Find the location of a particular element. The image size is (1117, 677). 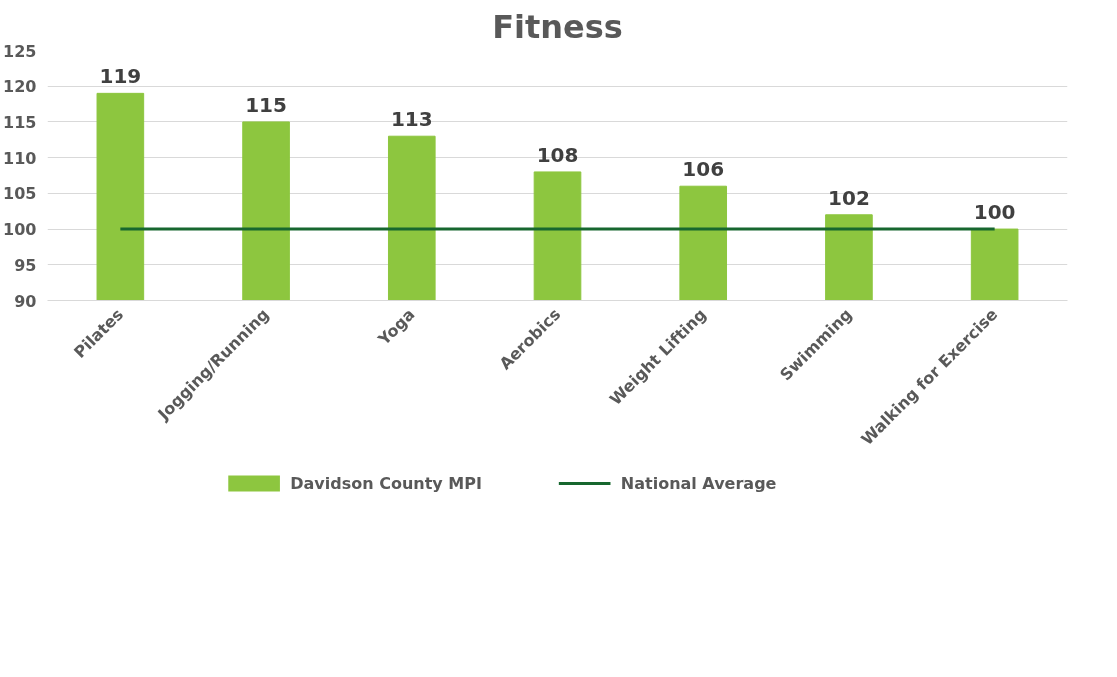

data-label: 100 is located at coordinates (994, 212).